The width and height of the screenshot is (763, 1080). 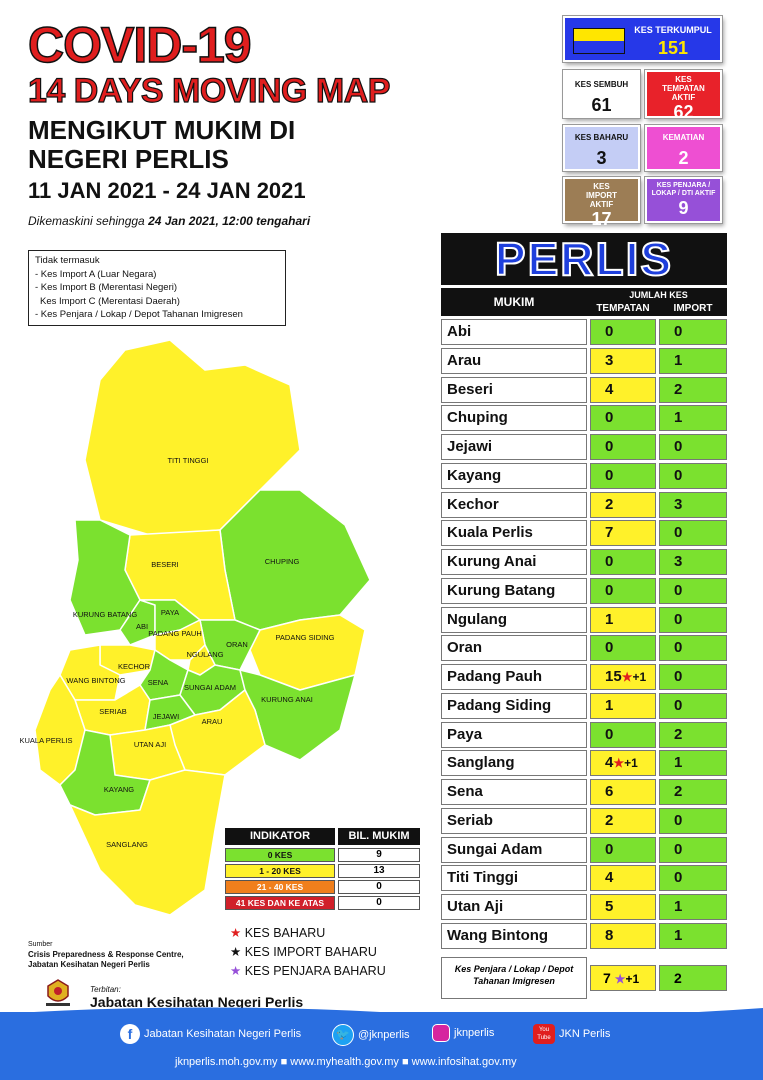 What do you see at coordinates (139, 45) in the screenshot?
I see `title-covid: COVID-19` at bounding box center [139, 45].